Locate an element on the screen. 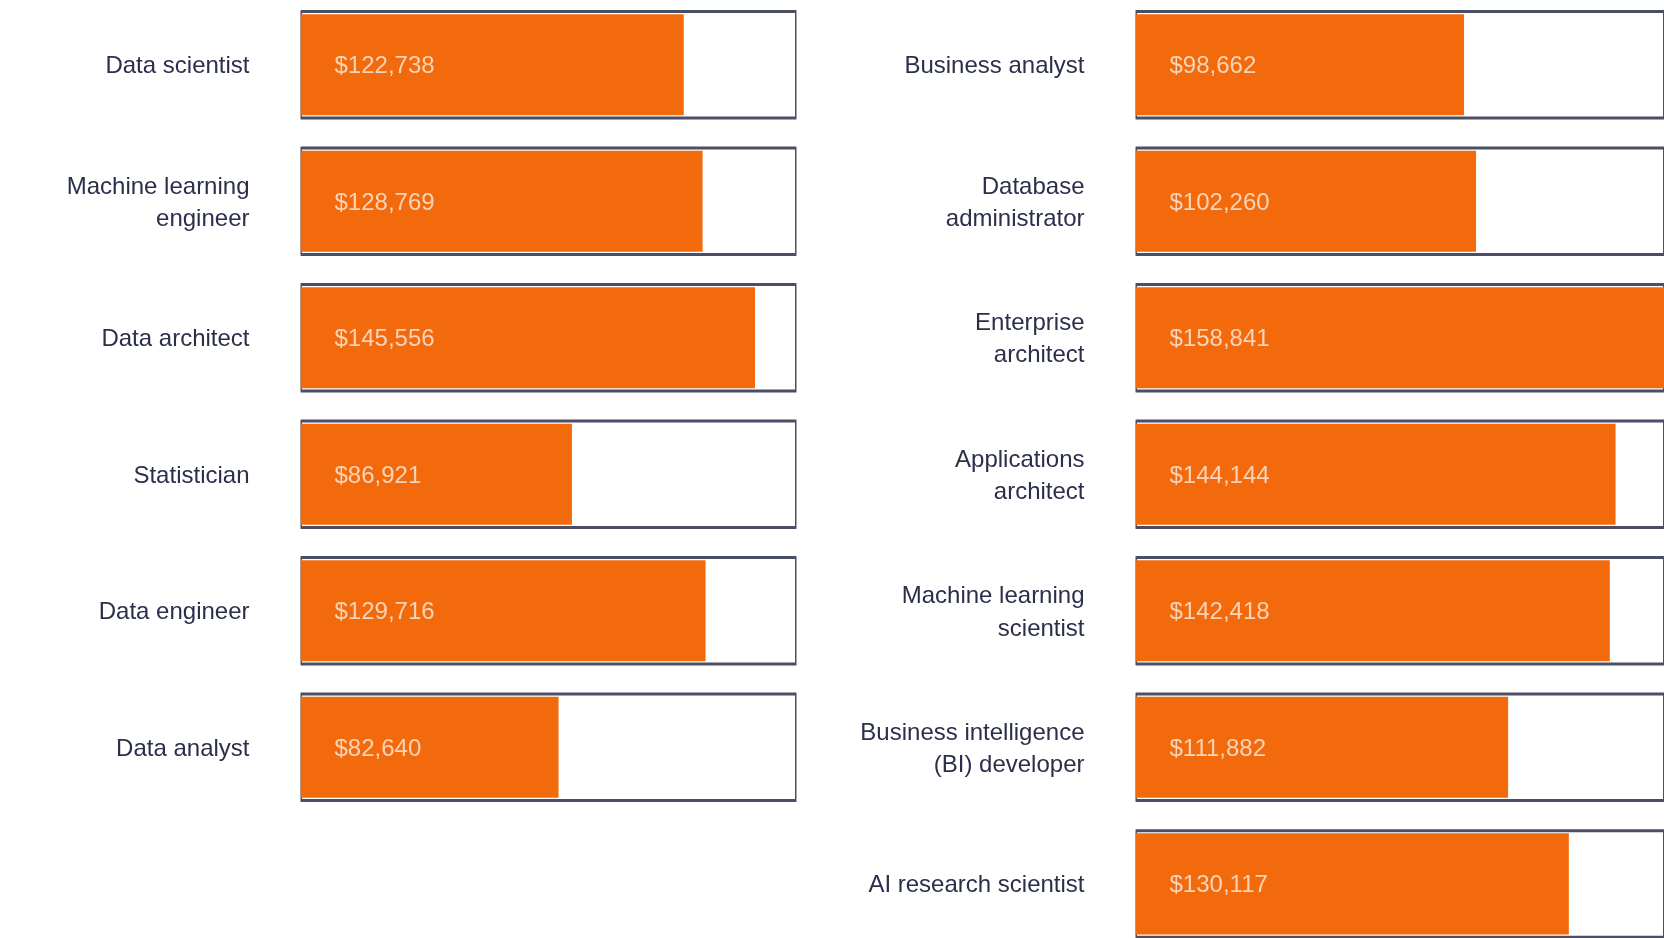 The image size is (1664, 938). y-tick-label: Data analyst is located at coordinates (183, 747).